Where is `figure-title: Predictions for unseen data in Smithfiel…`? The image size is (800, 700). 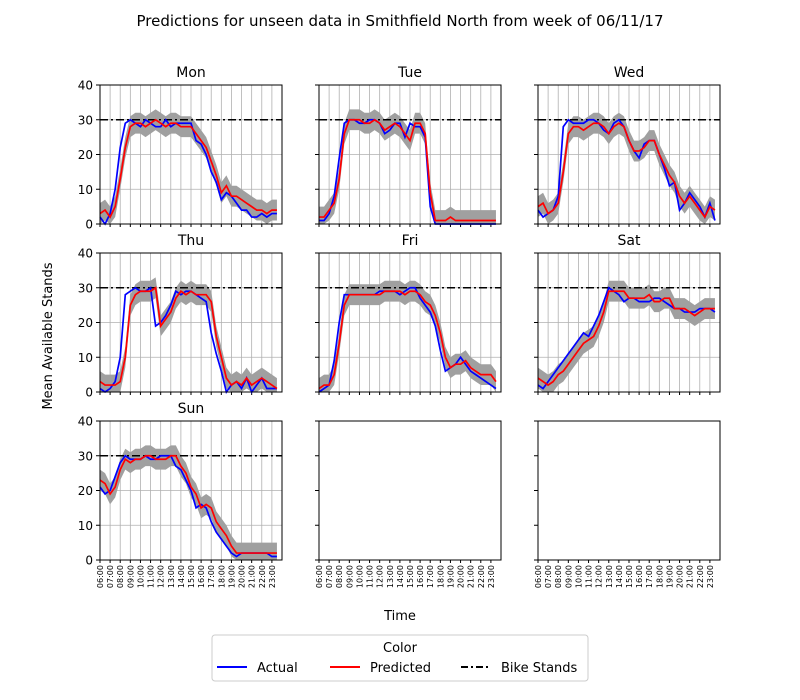 figure-title: Predictions for unseen data in Smithfiel… is located at coordinates (399, 21).